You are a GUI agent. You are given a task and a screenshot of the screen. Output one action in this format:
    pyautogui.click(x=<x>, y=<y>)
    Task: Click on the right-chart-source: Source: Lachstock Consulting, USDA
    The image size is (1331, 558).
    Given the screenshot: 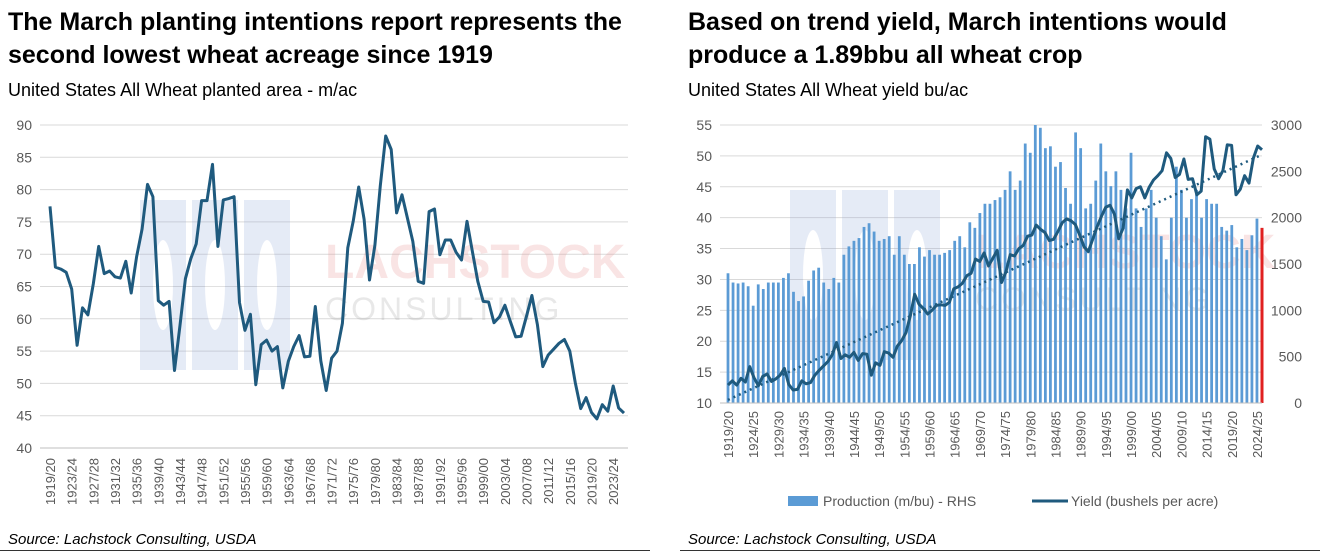 What is the action you would take?
    pyautogui.click(x=812, y=539)
    